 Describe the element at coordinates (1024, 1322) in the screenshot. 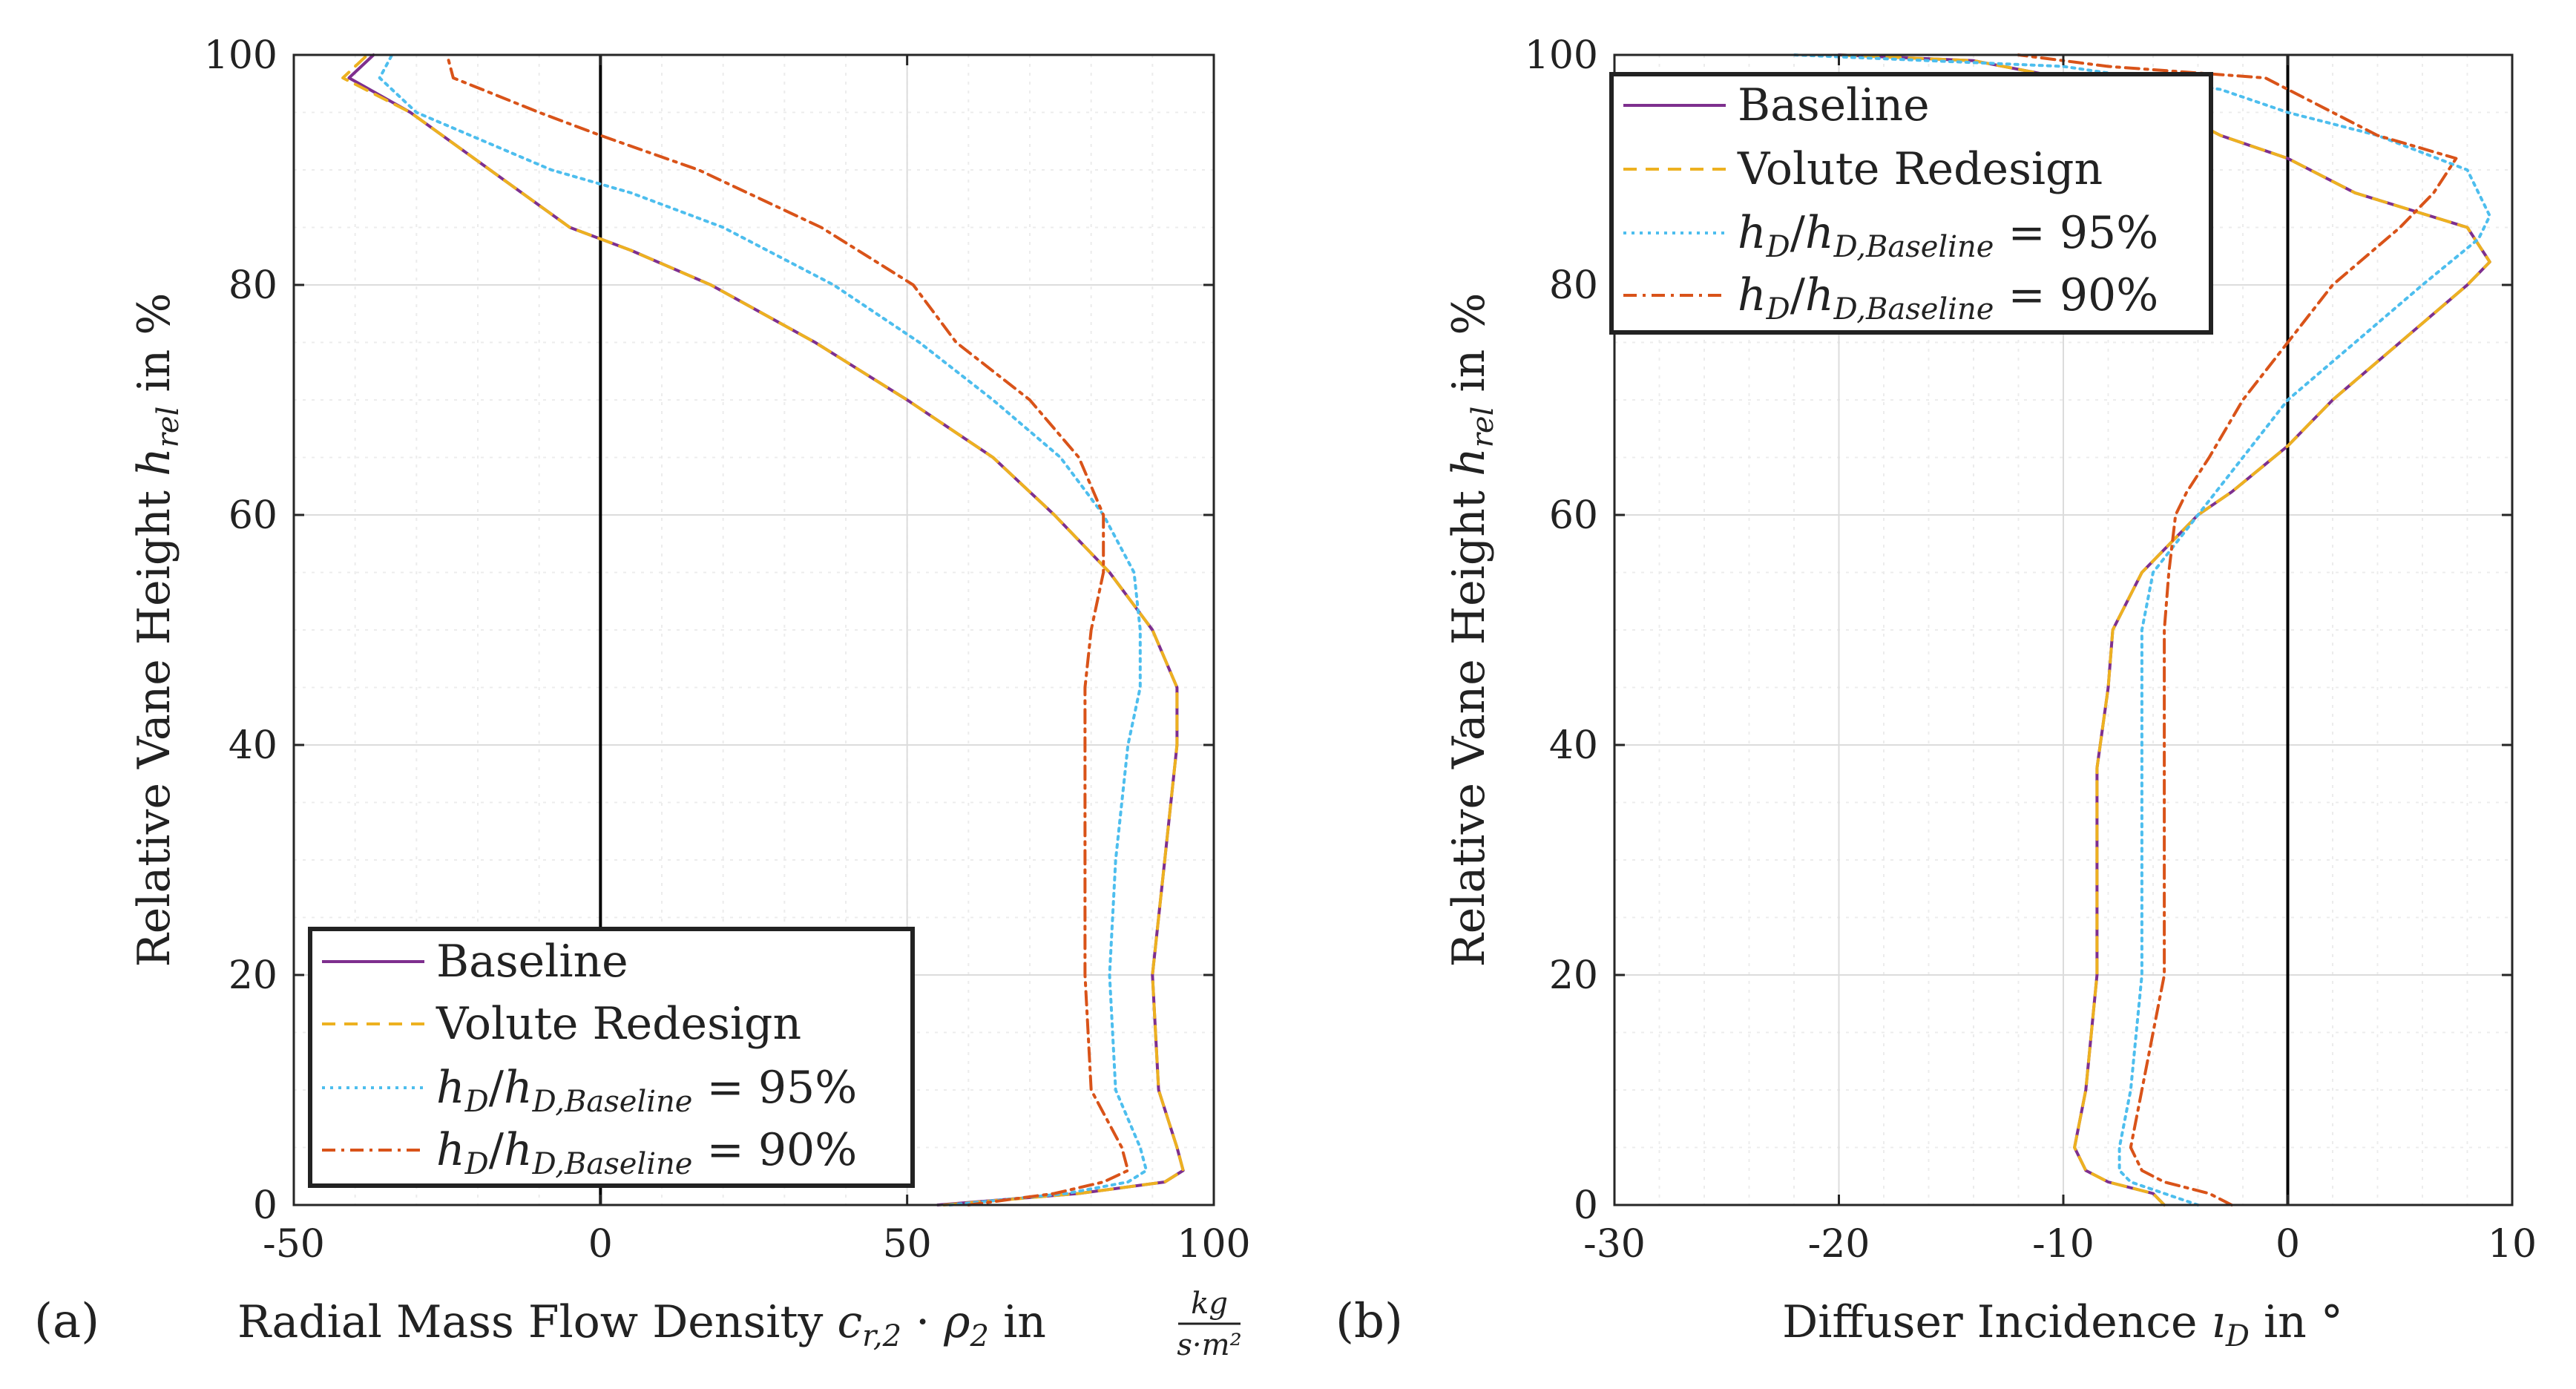

I see `panel-a-xlabel-in: in` at that location.